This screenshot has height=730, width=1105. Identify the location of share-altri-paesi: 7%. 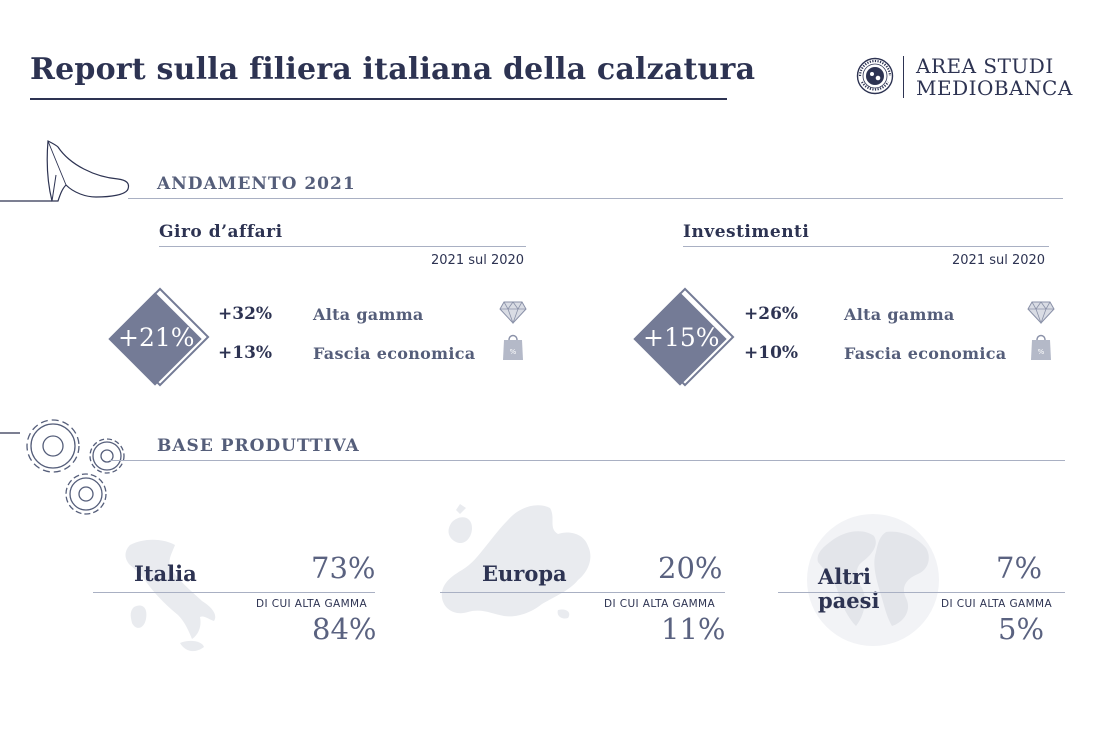
(1019, 568).